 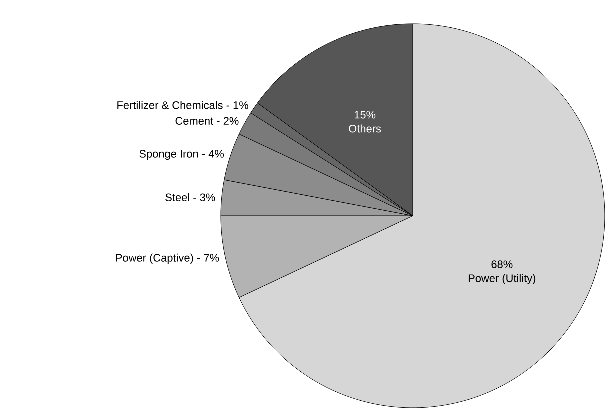 I want to click on slice-label: Others, so click(x=365, y=128).